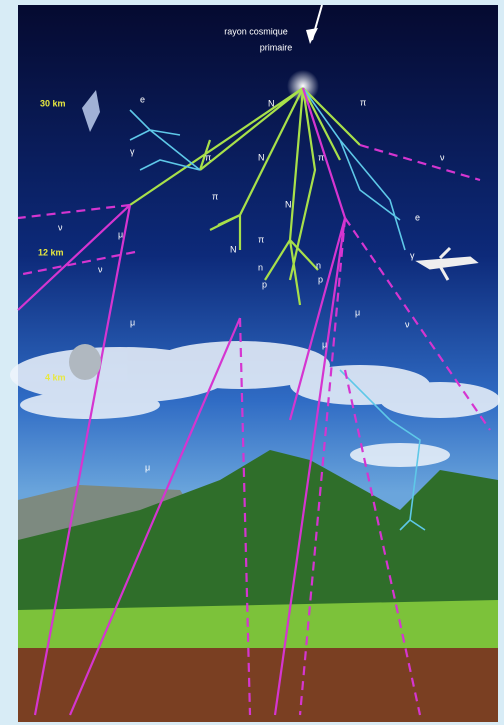  What do you see at coordinates (447, 263) in the screenshot?
I see `airplane` at bounding box center [447, 263].